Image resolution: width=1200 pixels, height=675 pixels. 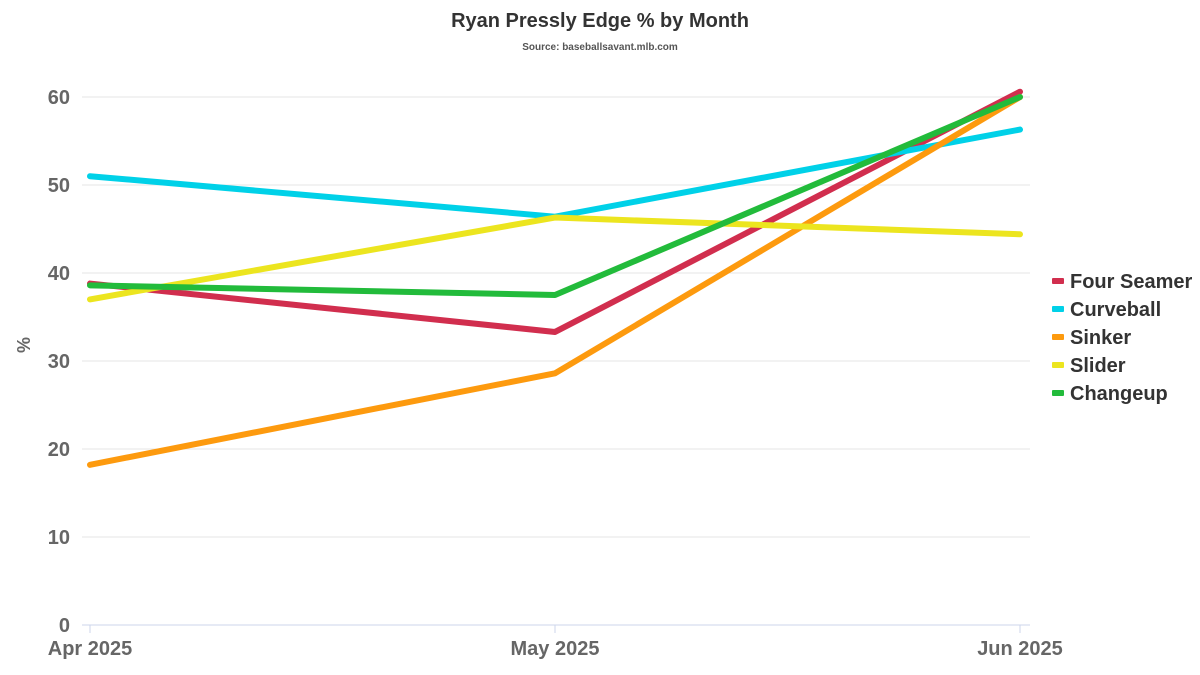 I want to click on legend-item-label: Sinker, so click(x=1100, y=338).